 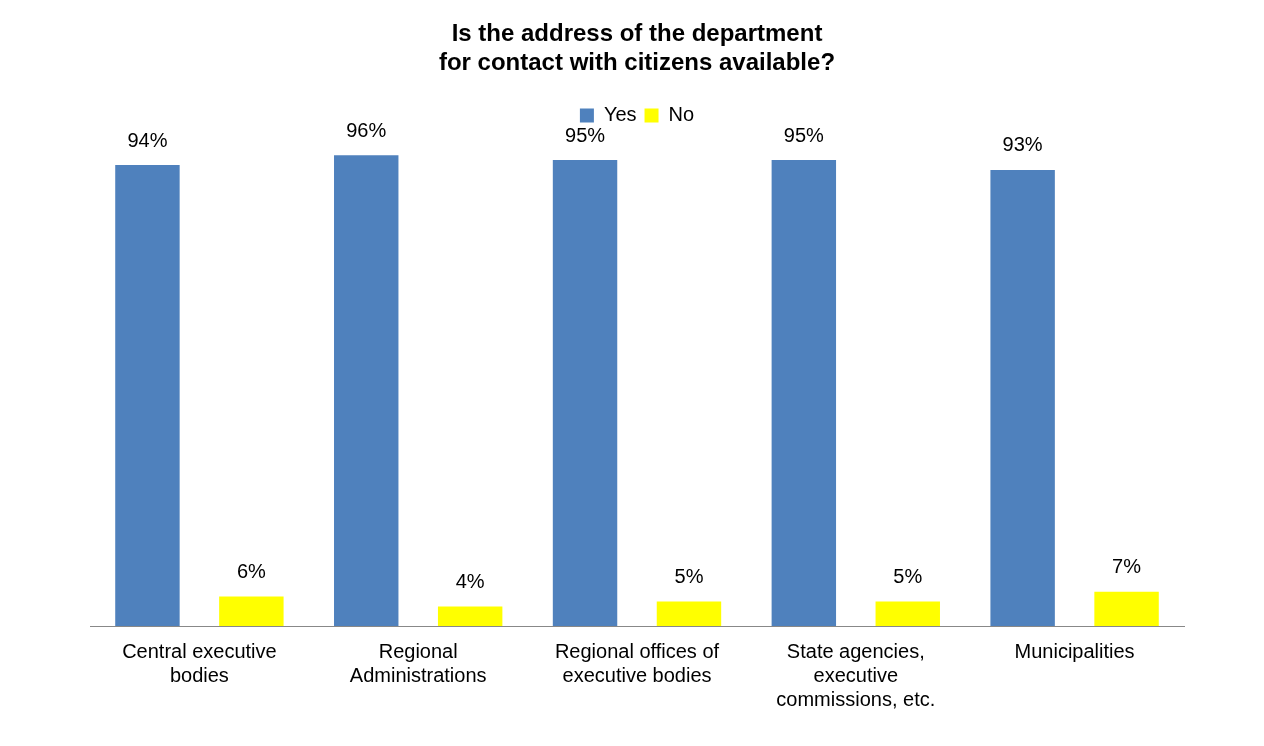 What do you see at coordinates (637, 662) in the screenshot?
I see `x-tick-label: Regional offices of executive bodies` at bounding box center [637, 662].